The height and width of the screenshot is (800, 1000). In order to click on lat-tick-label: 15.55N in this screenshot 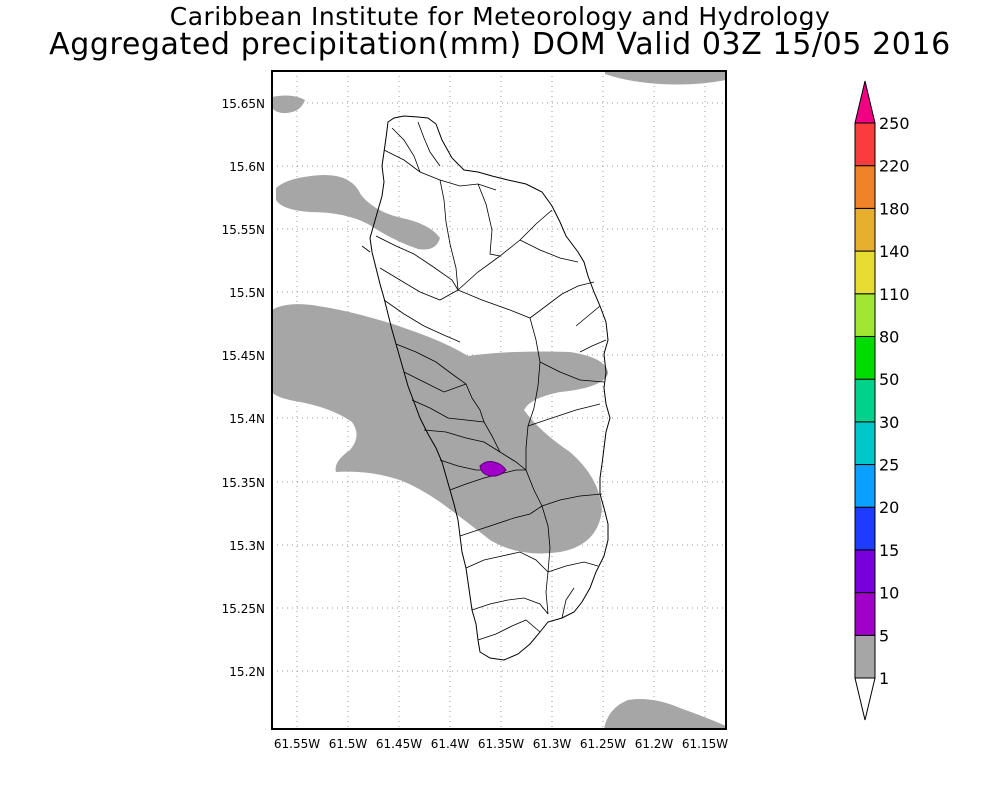, I will do `click(243, 230)`.